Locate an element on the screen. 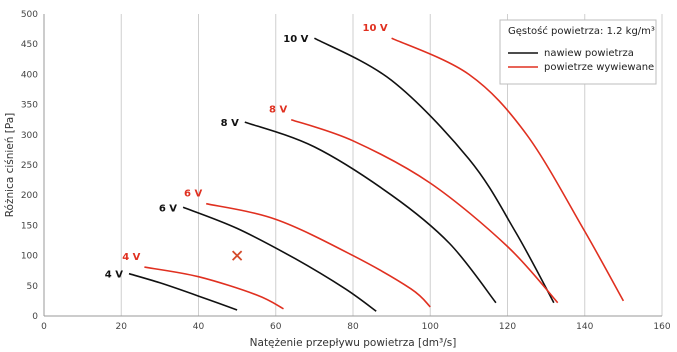  y-tick-label-2: 100 is located at coordinates (29, 257).